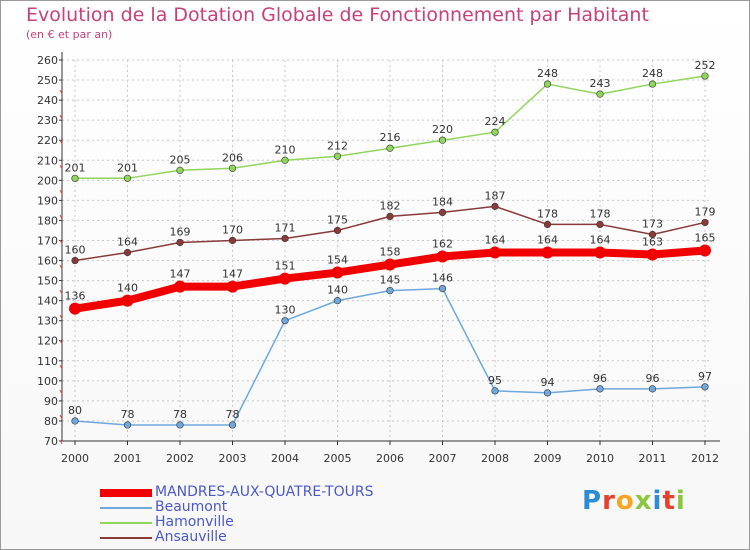 The height and width of the screenshot is (550, 750). I want to click on data-label: 243, so click(600, 83).